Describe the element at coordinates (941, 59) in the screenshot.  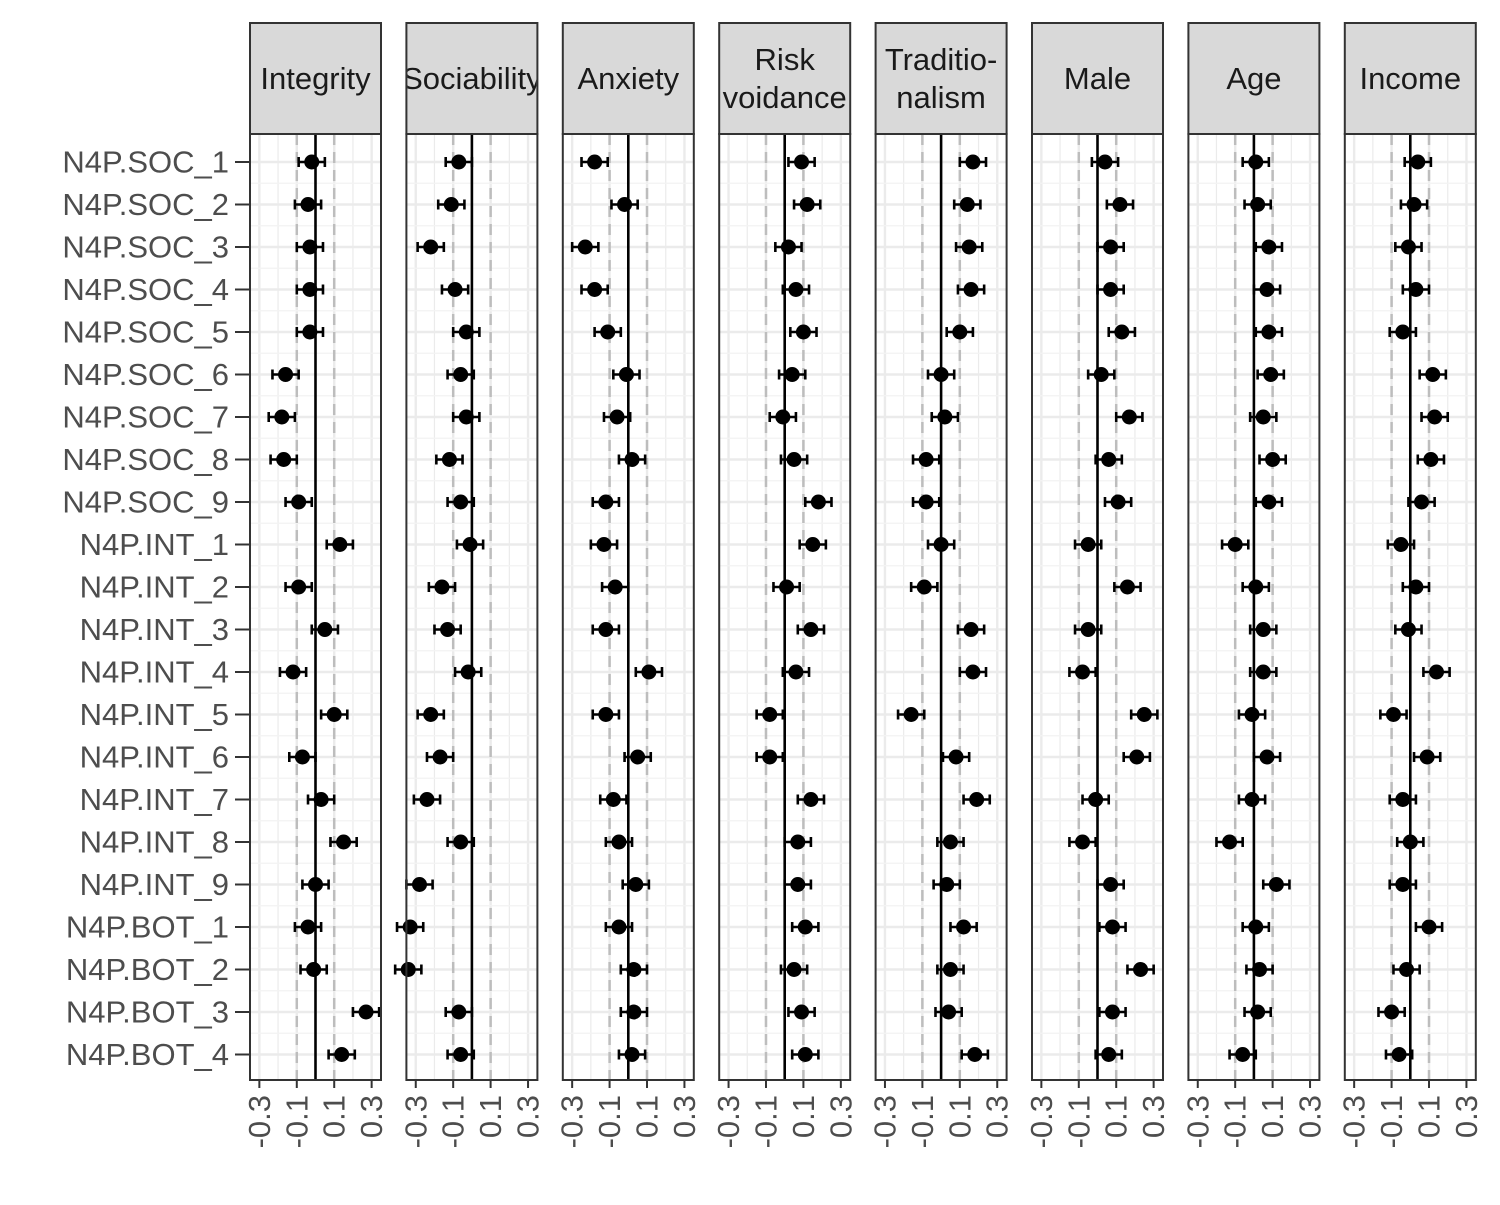
I see `facet-label: Traditio-` at that location.